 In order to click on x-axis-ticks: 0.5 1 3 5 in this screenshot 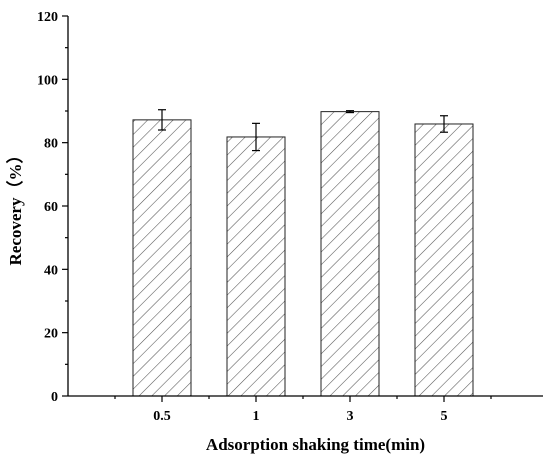, I will do `click(303, 410)`.